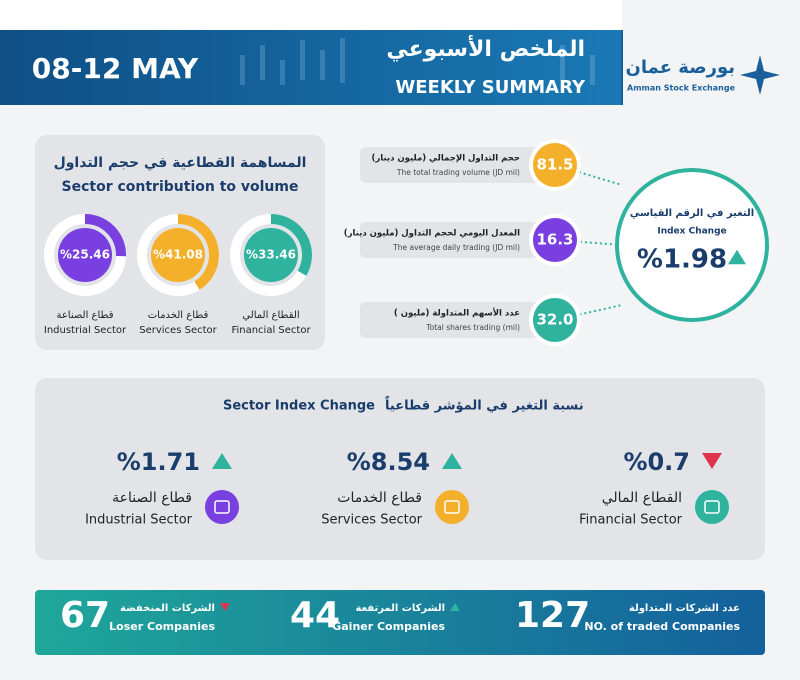 This screenshot has width=800, height=680. I want to click on index-circle, so click(692, 245).